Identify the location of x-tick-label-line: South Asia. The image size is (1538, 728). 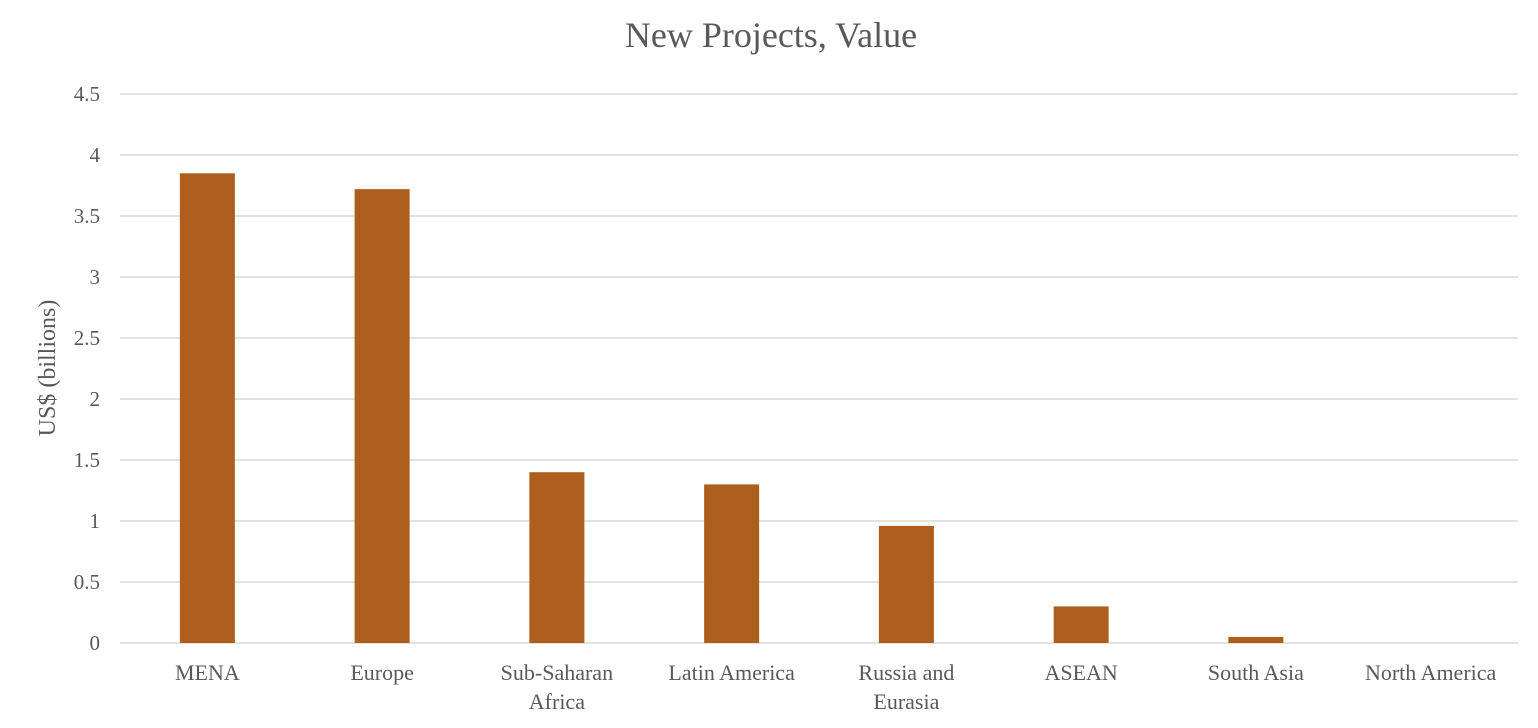
(1256, 672).